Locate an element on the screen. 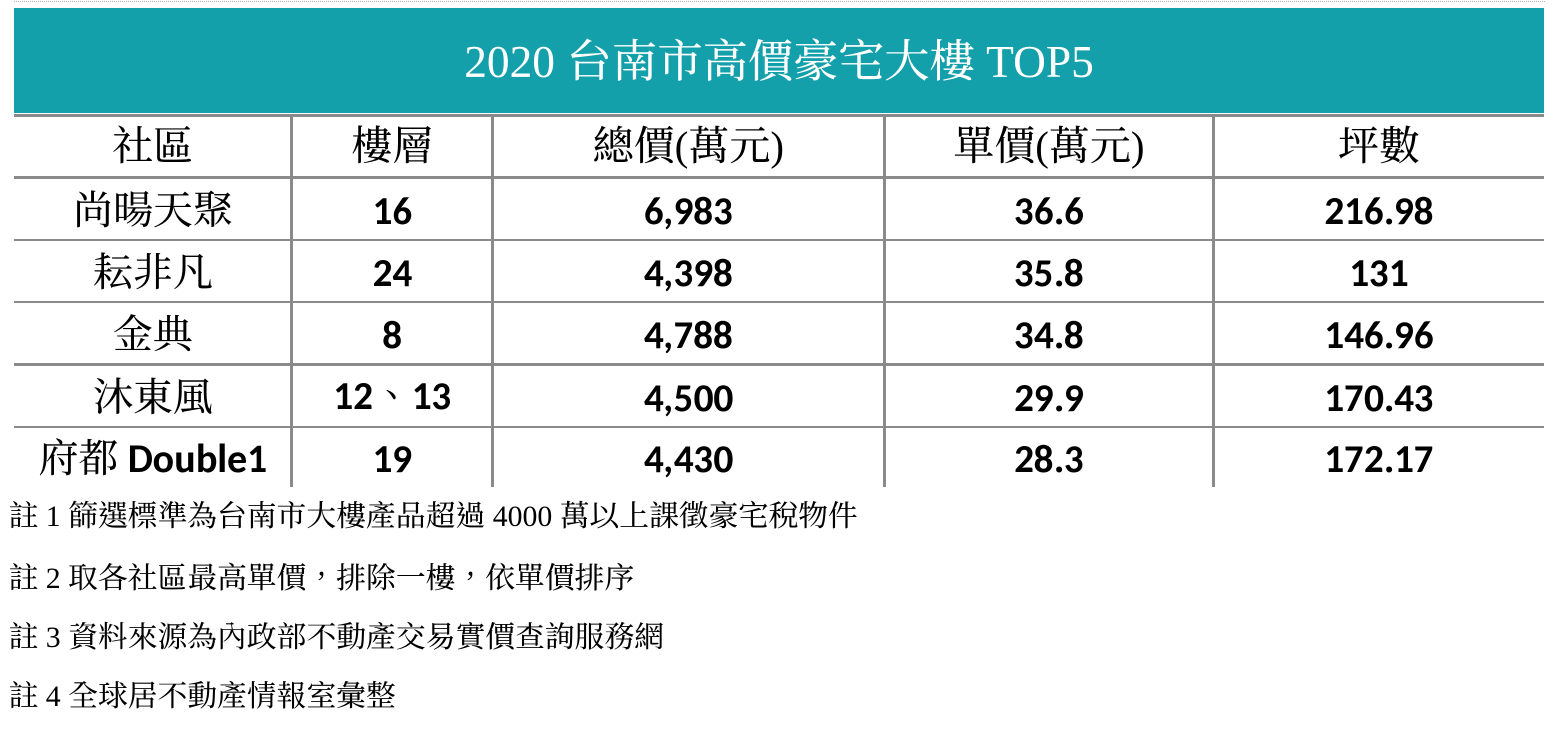 The height and width of the screenshot is (730, 1556). value-cell-r1-c3-text: 35.8 is located at coordinates (1049, 274).